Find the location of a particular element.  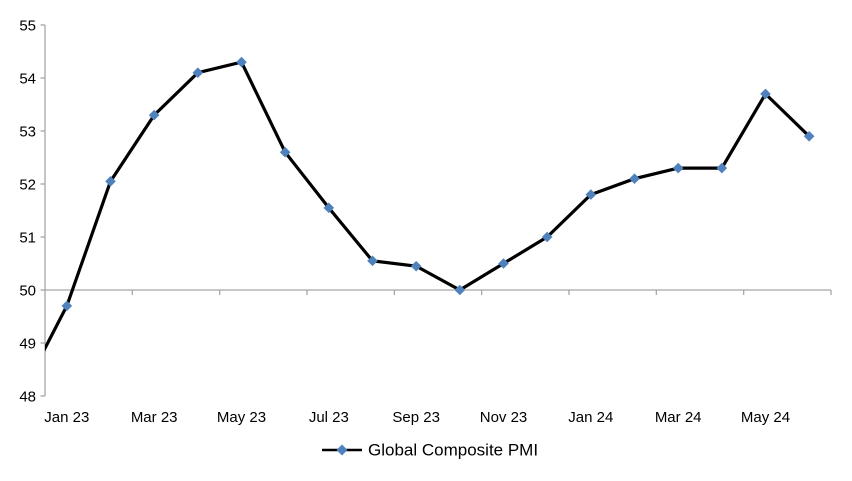

legend: Global Composite PMI is located at coordinates (430, 450).